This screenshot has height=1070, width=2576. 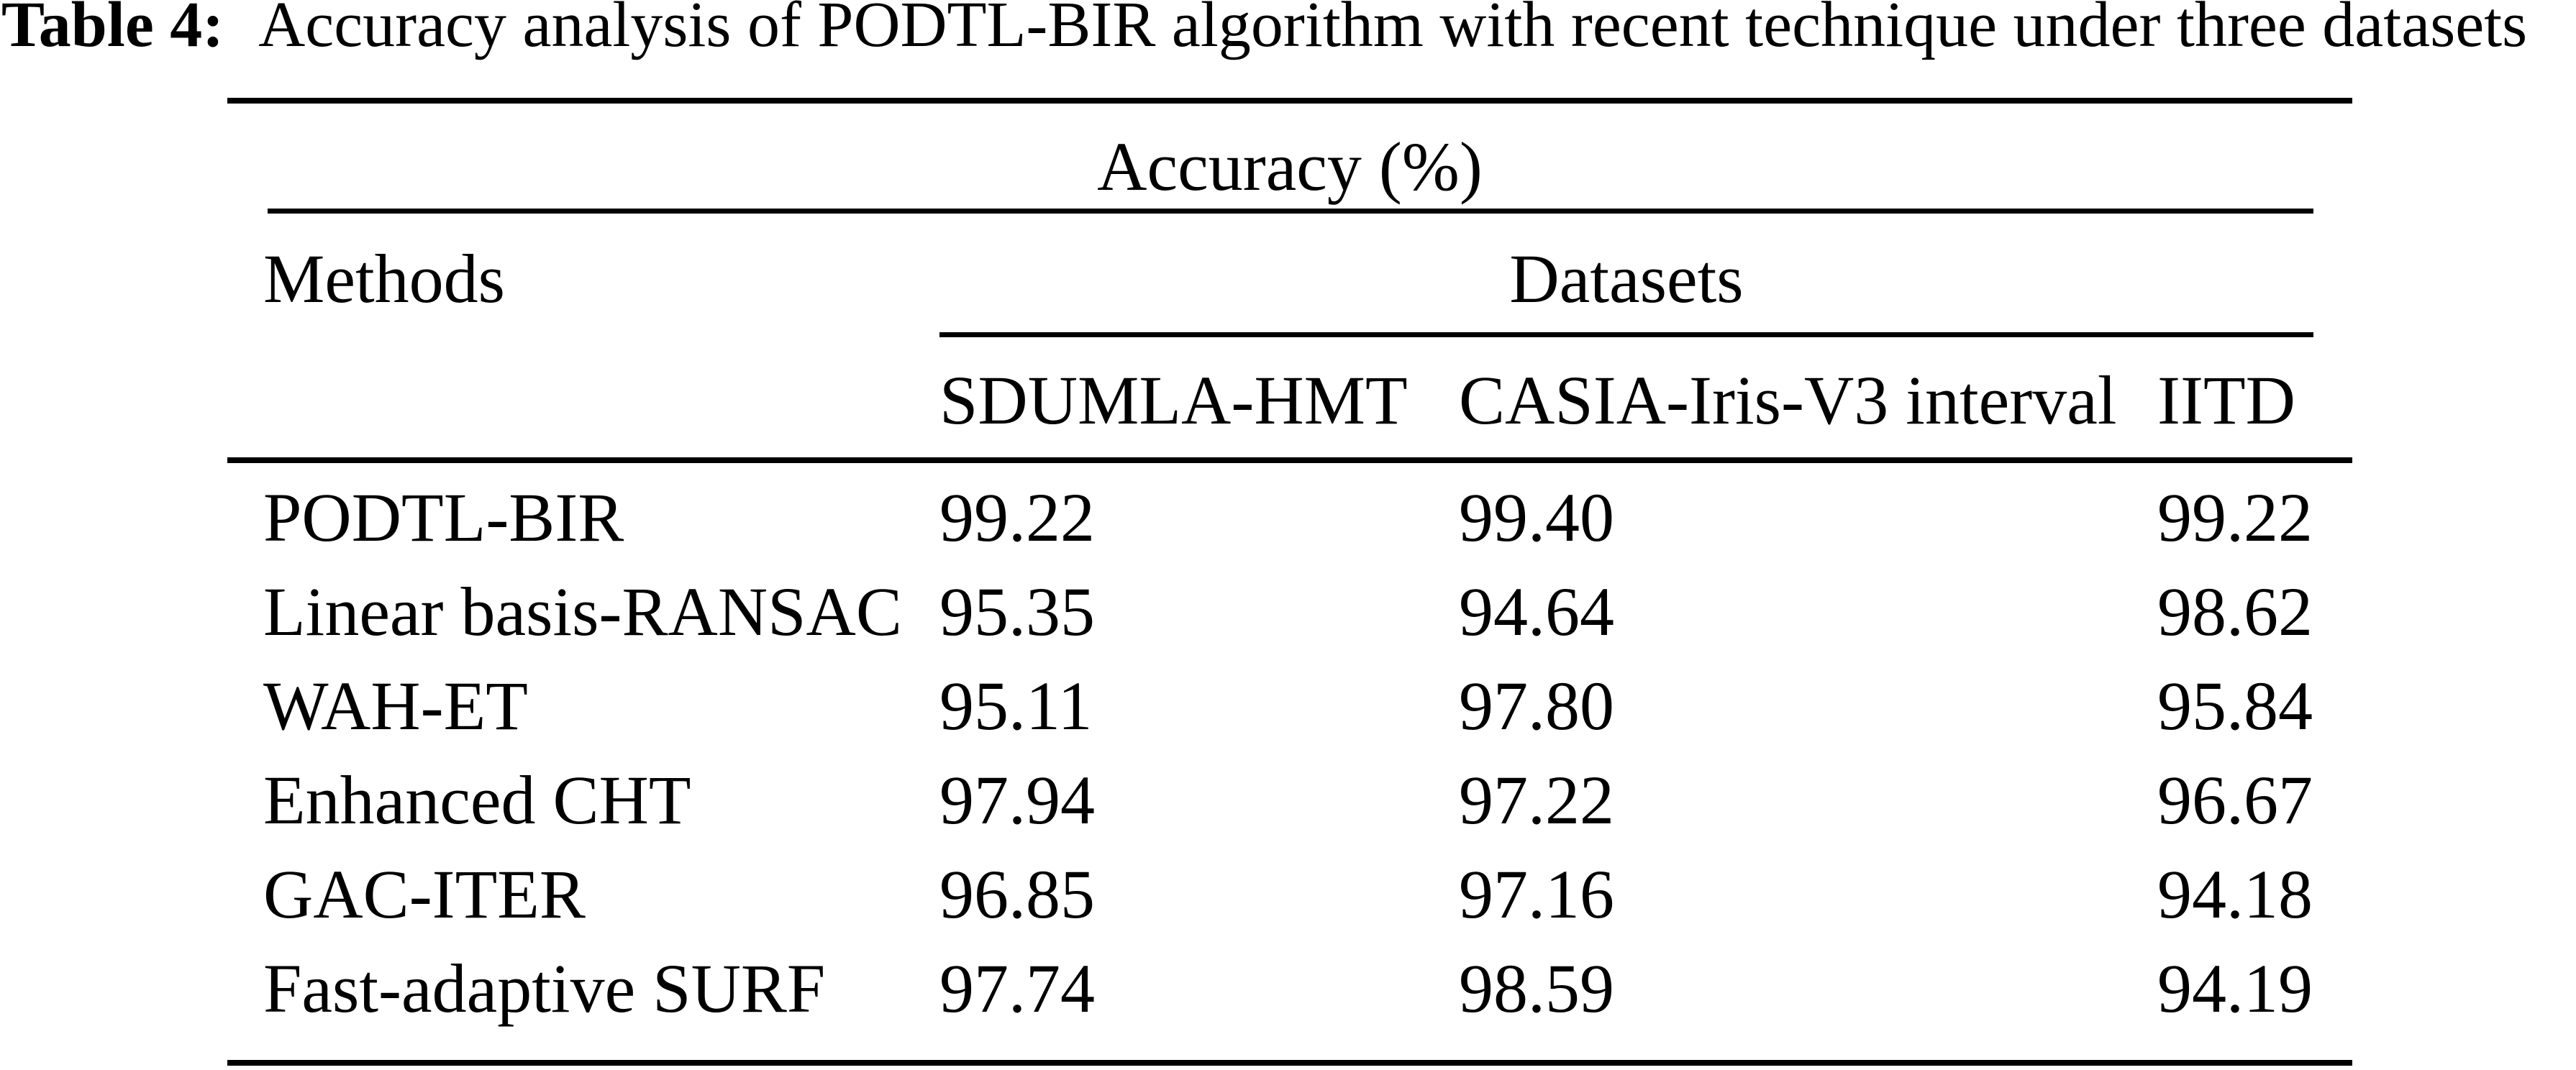 I want to click on method-cell: Fast-adaptive SURF, so click(x=544, y=989).